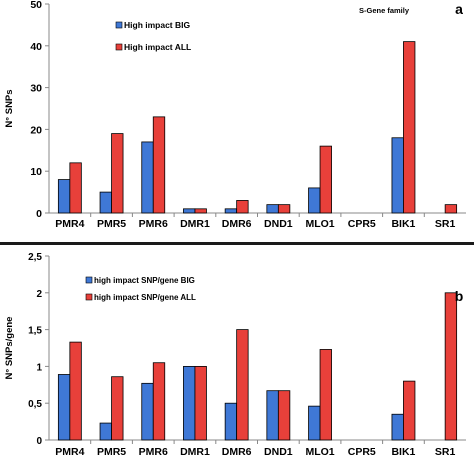  What do you see at coordinates (145, 297) in the screenshot?
I see `legend-label-2: high impact SNP/gene ALL` at bounding box center [145, 297].